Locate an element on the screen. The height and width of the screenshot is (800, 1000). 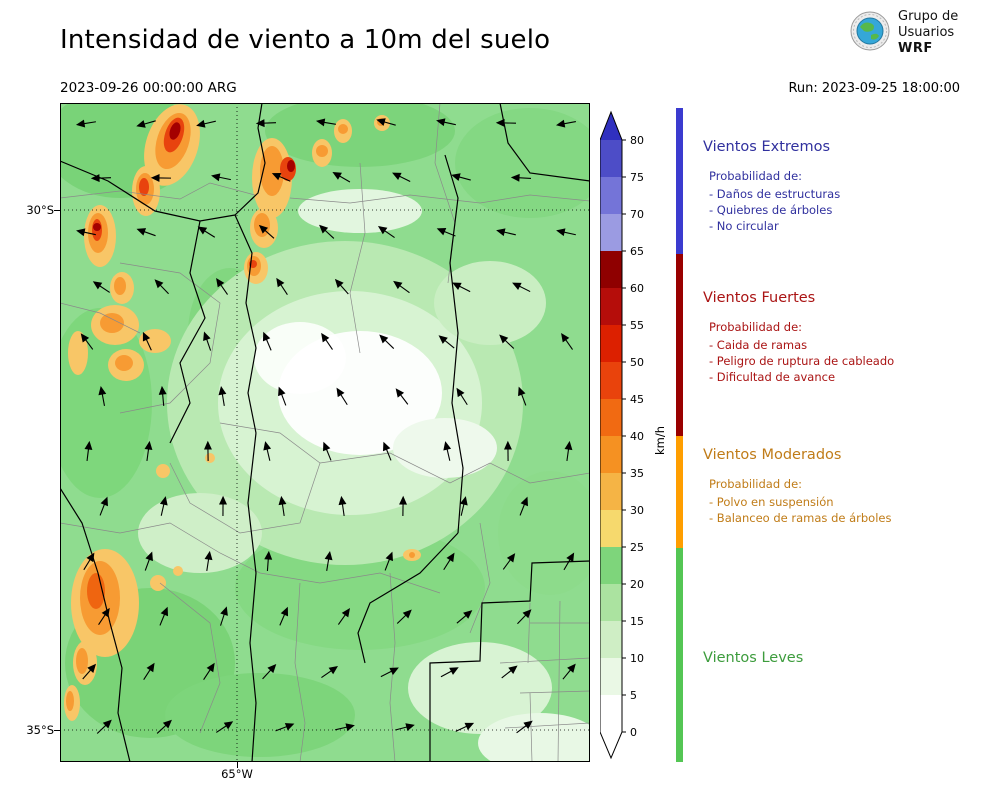
globe-icon is located at coordinates (870, 33).